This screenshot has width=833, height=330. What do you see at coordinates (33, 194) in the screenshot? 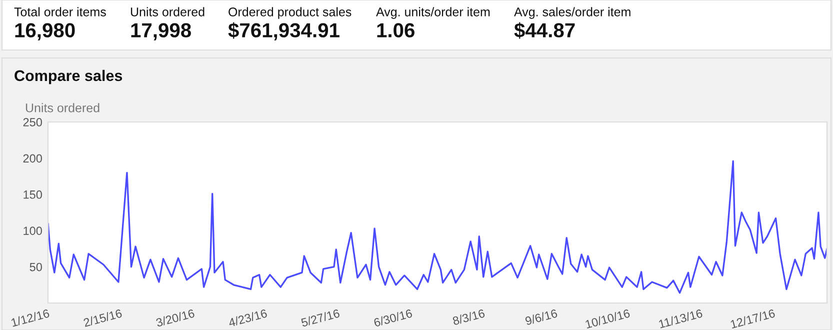
I see `y-tick-label: 150` at bounding box center [33, 194].